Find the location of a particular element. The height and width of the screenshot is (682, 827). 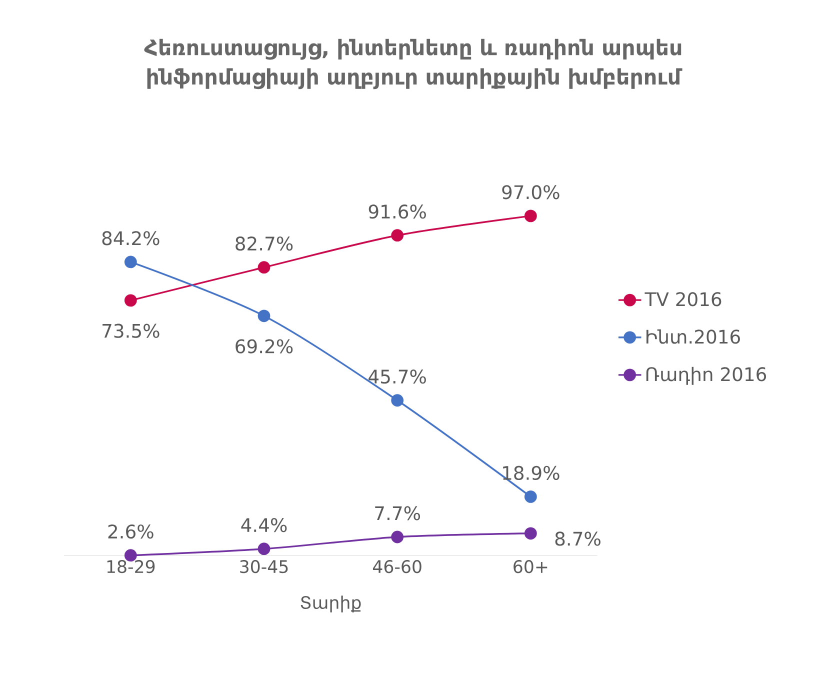

x-tick-label: 60+ is located at coordinates (531, 567).